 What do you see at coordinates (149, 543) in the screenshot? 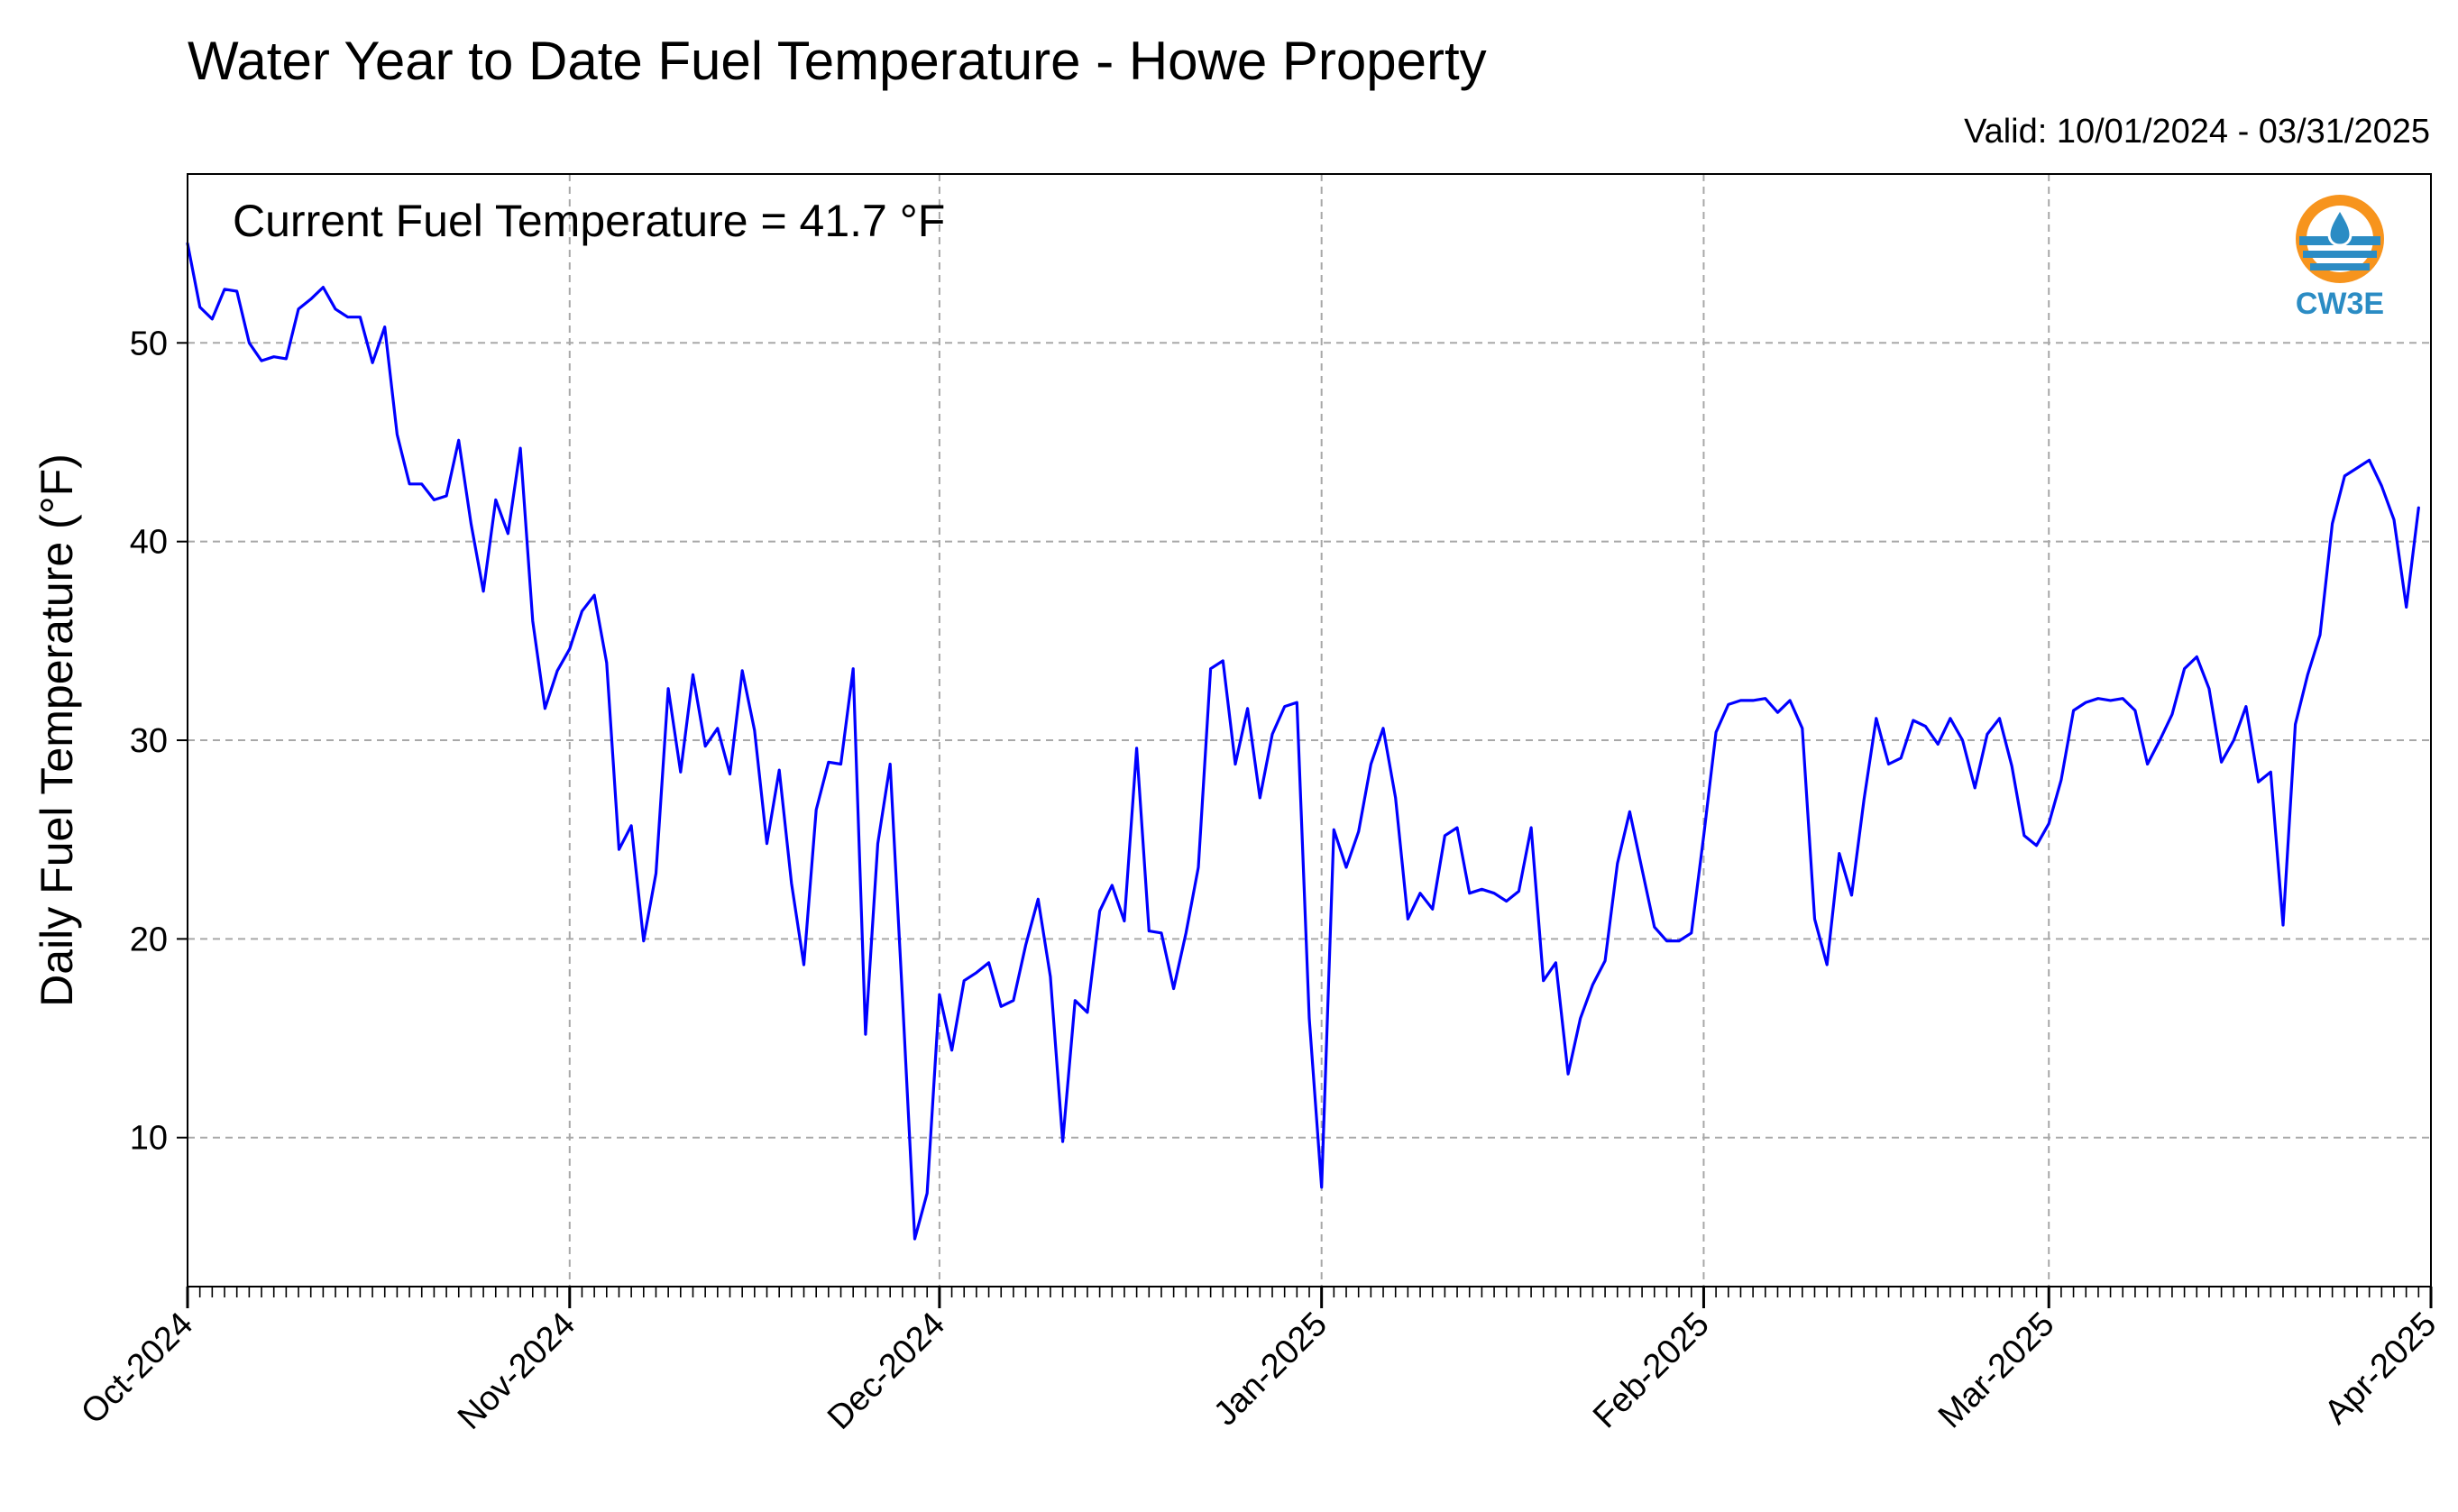
I see `y-tick-label: 40` at bounding box center [149, 543].